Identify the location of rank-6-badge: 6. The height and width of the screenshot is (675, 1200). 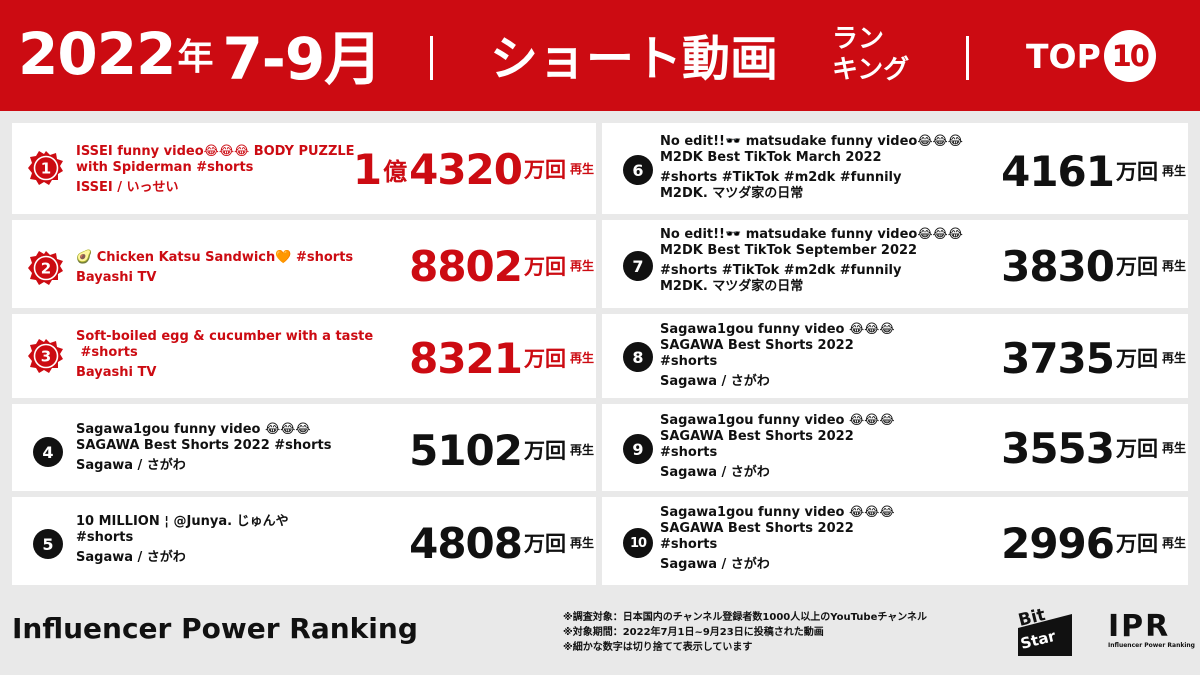
(638, 170).